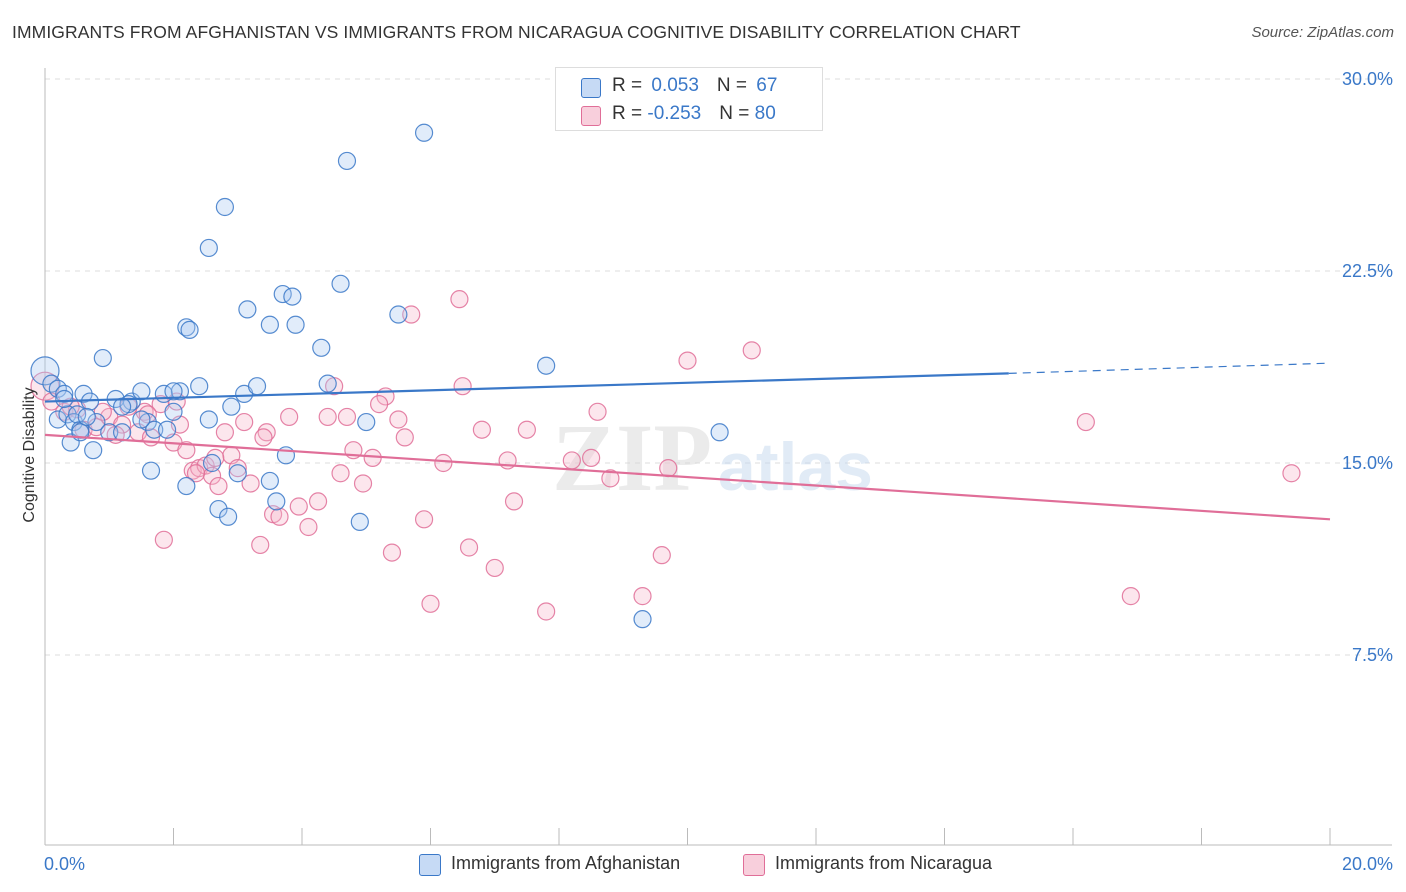 This screenshot has width=1406, height=892. Describe the element at coordinates (689, 99) in the screenshot. I see `correlation-legend: R = 0.053 N = 67 R = -0.253 N = 80` at that location.